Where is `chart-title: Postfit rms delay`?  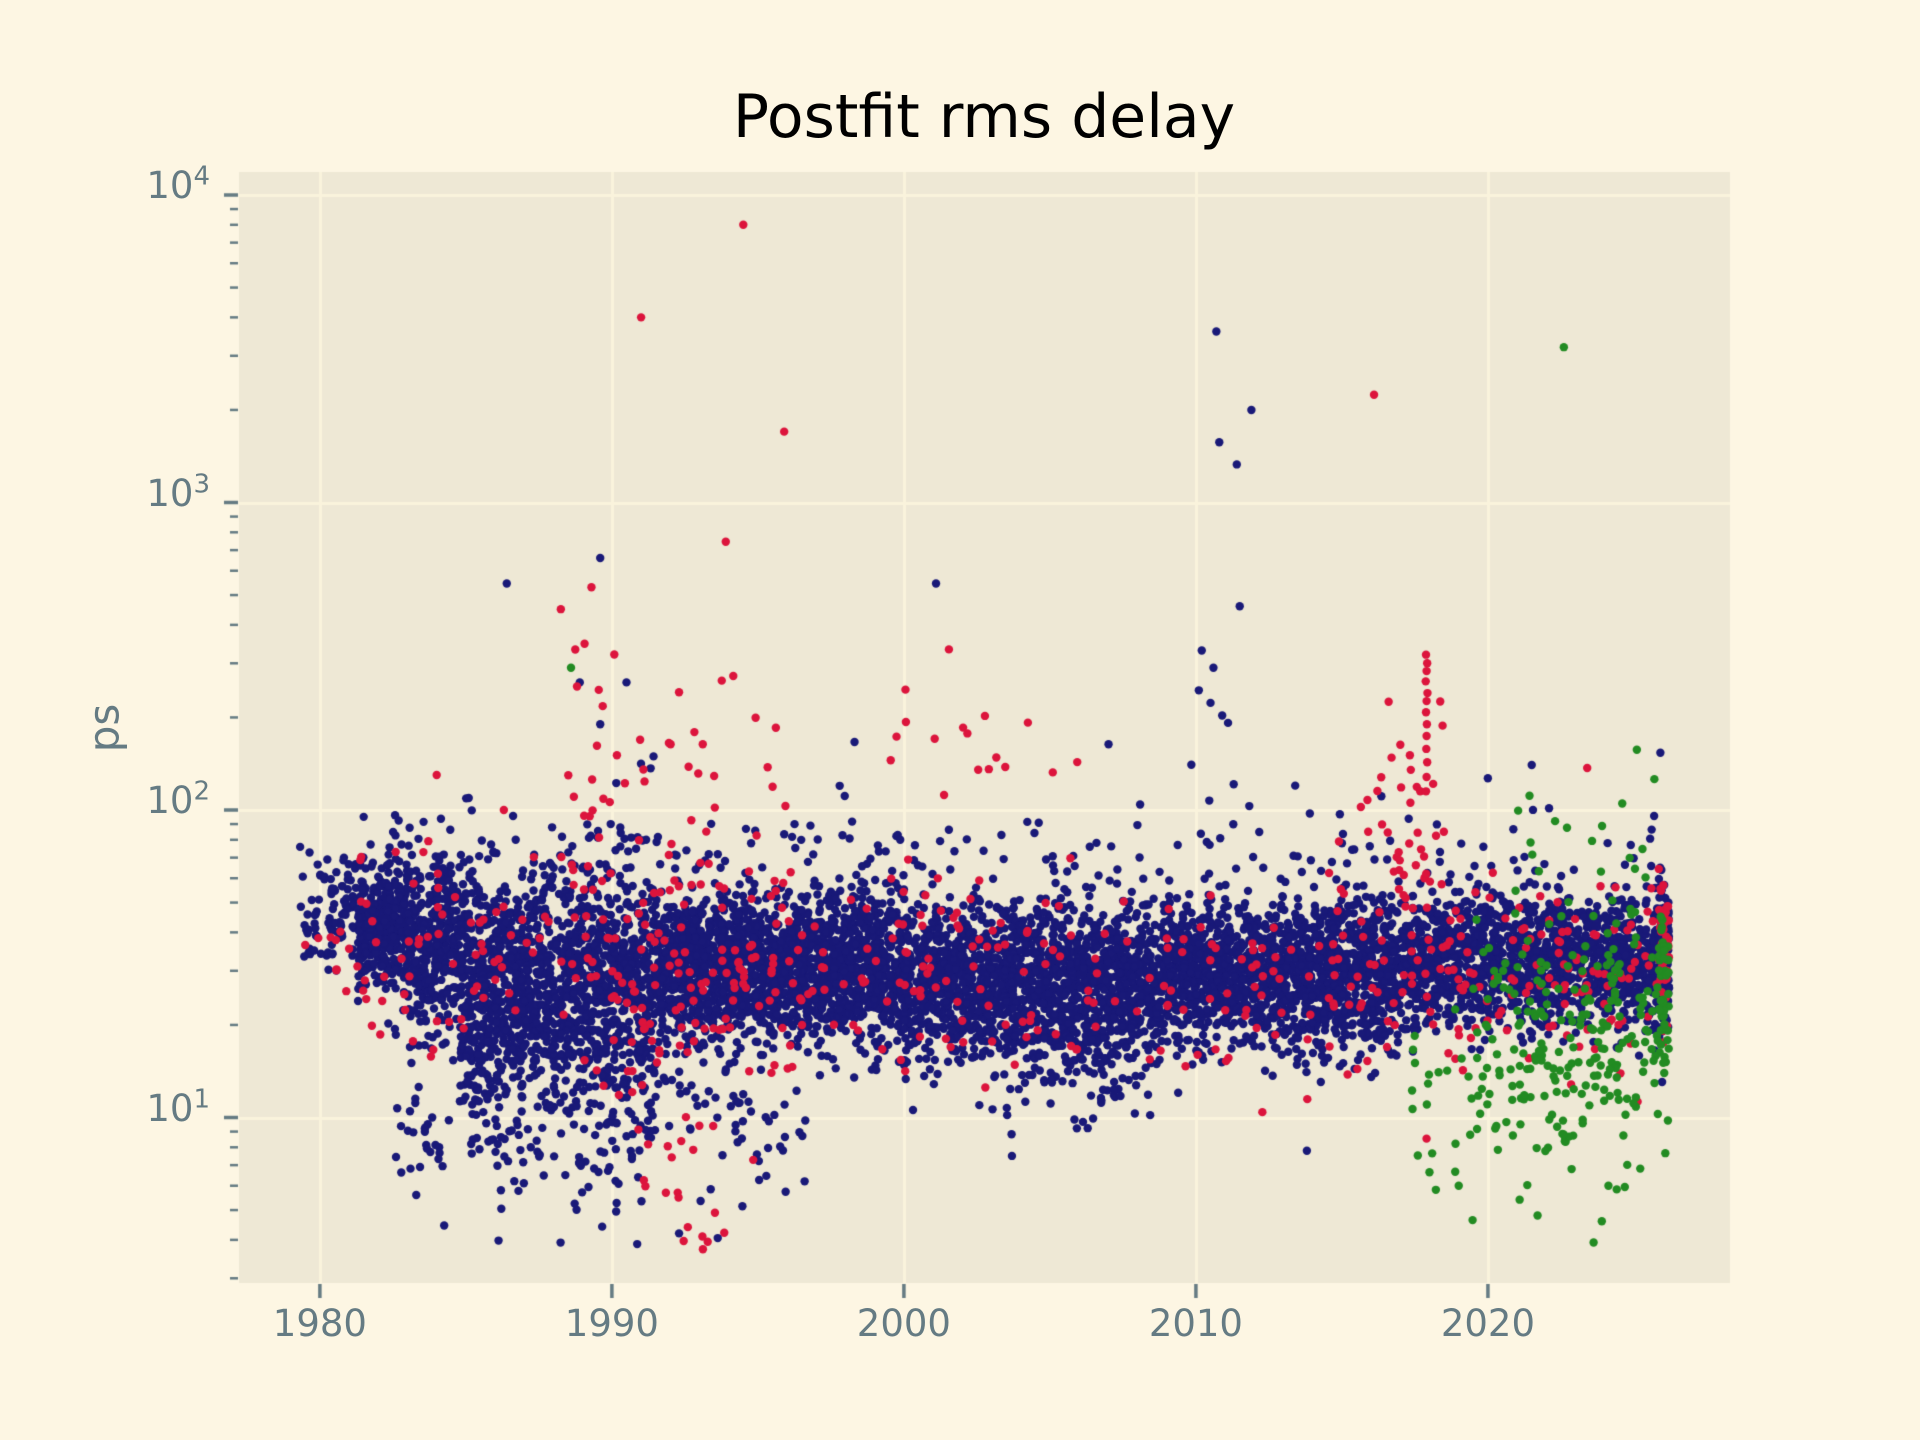 chart-title: Postfit rms delay is located at coordinates (984, 117).